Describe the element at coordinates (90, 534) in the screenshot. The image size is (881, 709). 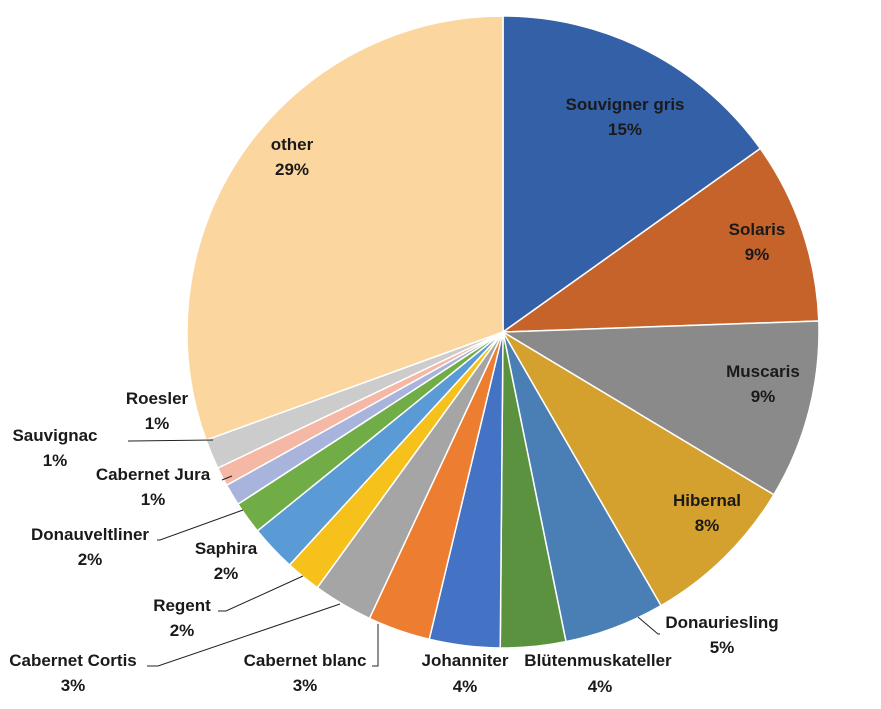
I see `data-label-donauveltliner: Donauveltliner` at that location.